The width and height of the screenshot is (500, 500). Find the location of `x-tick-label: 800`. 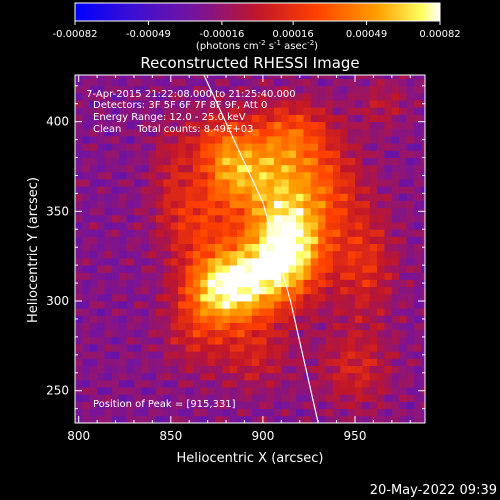

x-tick-label: 800 is located at coordinates (78, 436).